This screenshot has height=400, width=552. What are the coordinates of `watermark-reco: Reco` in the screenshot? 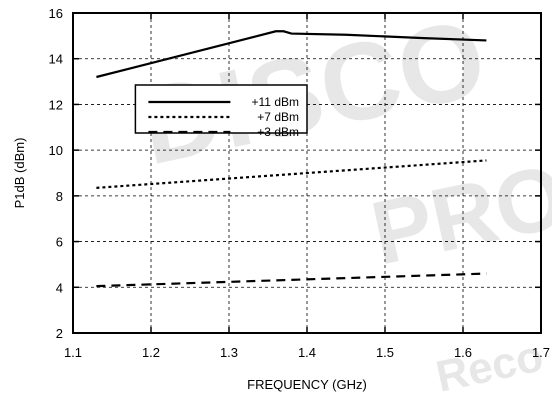 It's located at (489, 365).